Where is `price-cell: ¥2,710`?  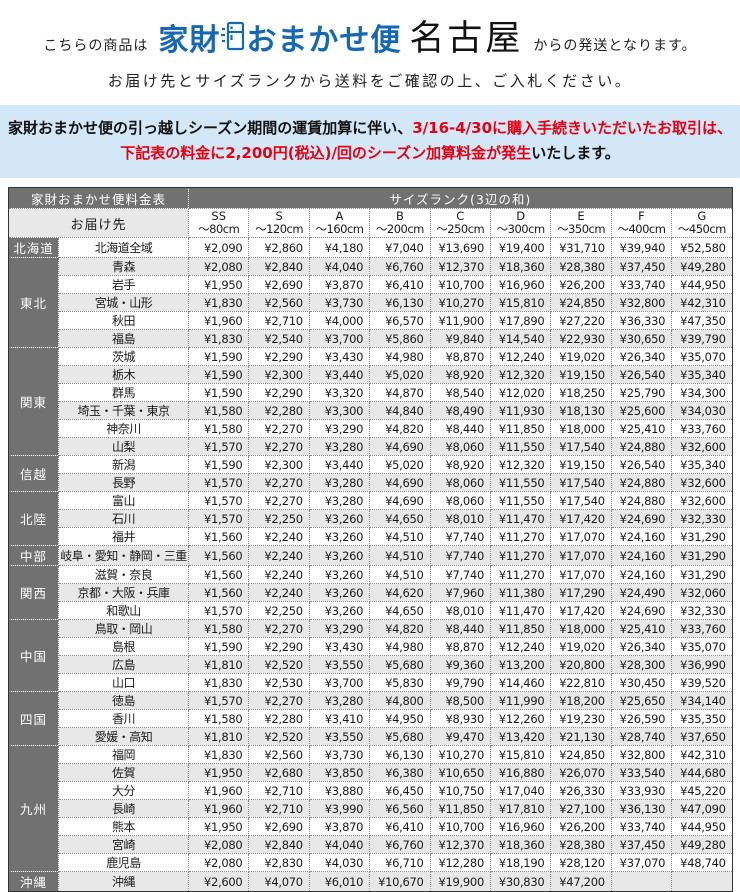 price-cell: ¥2,710 is located at coordinates (279, 790).